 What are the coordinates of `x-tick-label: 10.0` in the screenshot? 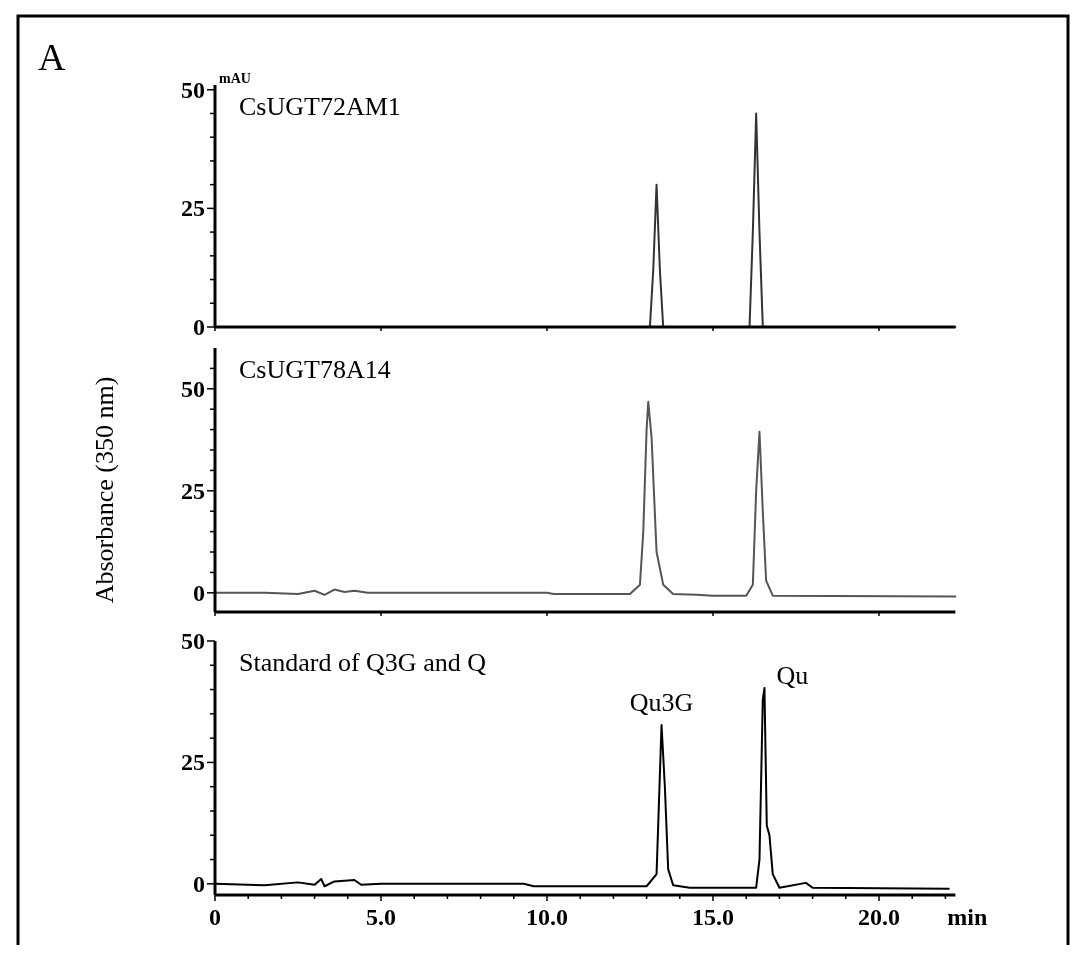 It's located at (547, 917).